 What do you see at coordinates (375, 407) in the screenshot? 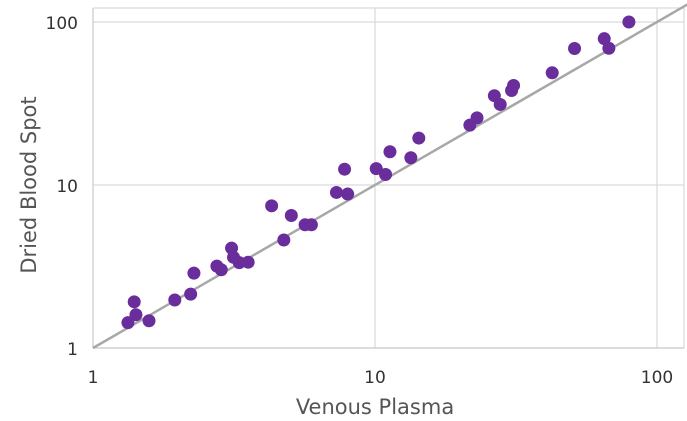
I see `x-axis-title: Venous Plasma` at bounding box center [375, 407].